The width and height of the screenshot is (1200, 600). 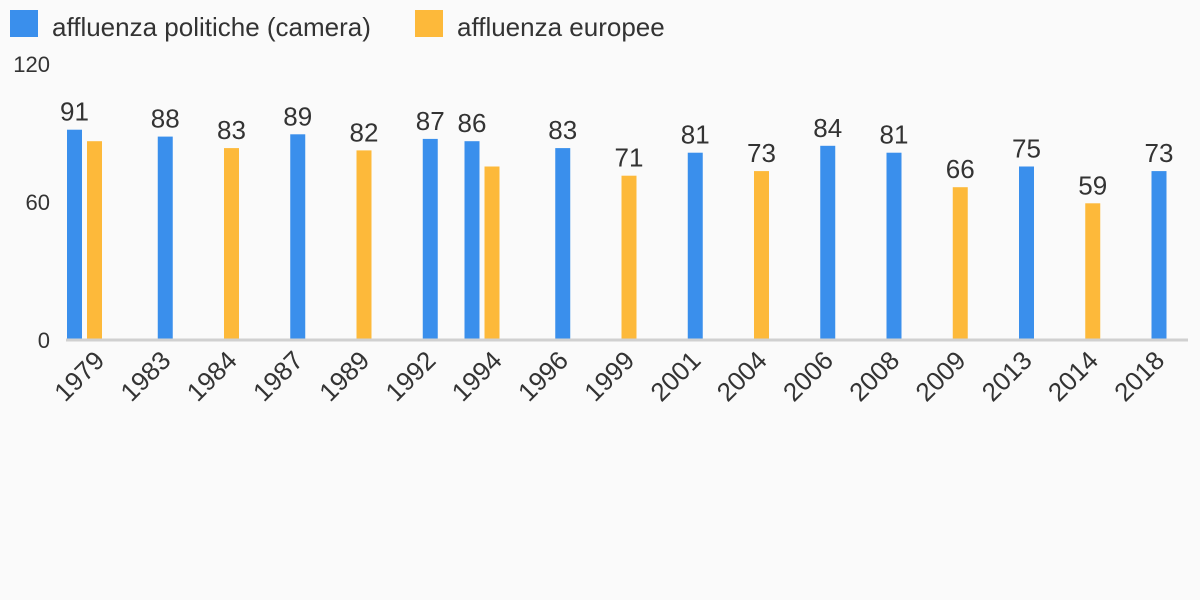 I want to click on x-tick-label-1979: 1979, so click(x=79, y=376).